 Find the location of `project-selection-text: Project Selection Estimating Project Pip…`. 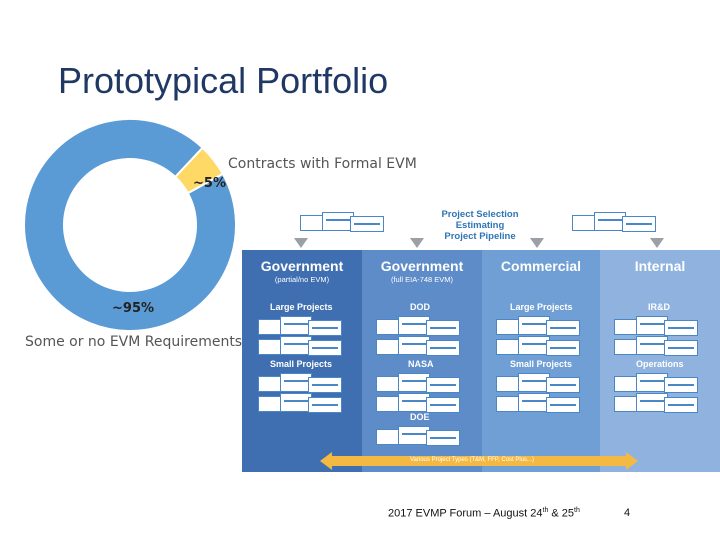

project-selection-text: Project Selection Estimating Project Pip… is located at coordinates (480, 225).